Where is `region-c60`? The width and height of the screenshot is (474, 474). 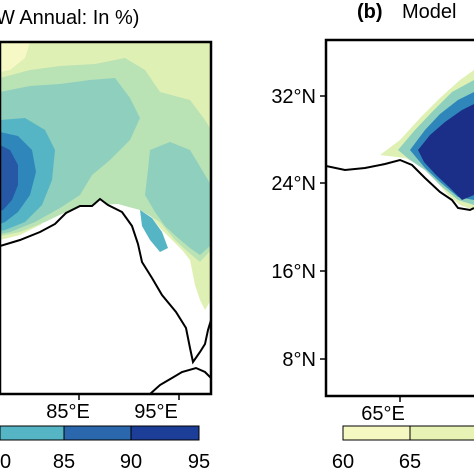
region-c60 is located at coordinates (15, 57).